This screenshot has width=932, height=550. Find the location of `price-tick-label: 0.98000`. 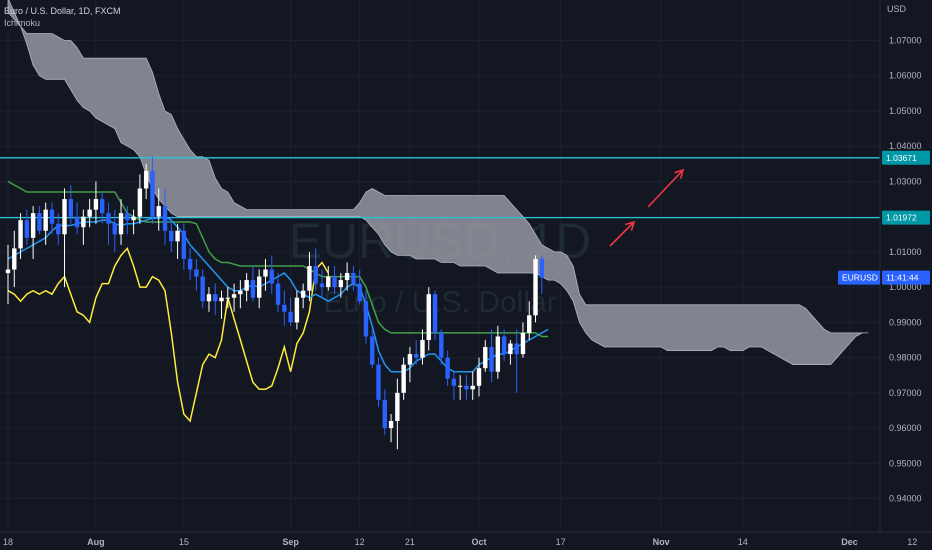

price-tick-label: 0.98000 is located at coordinates (905, 358).